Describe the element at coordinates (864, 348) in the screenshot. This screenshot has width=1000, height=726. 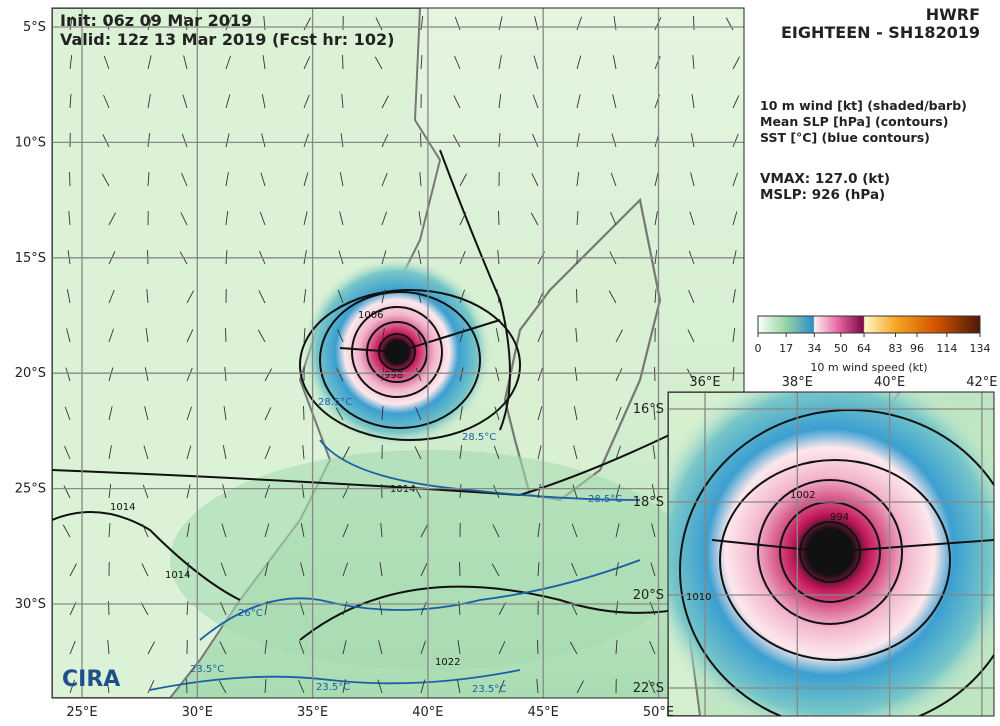
I see `colorbar-tick-label: 64` at that location.